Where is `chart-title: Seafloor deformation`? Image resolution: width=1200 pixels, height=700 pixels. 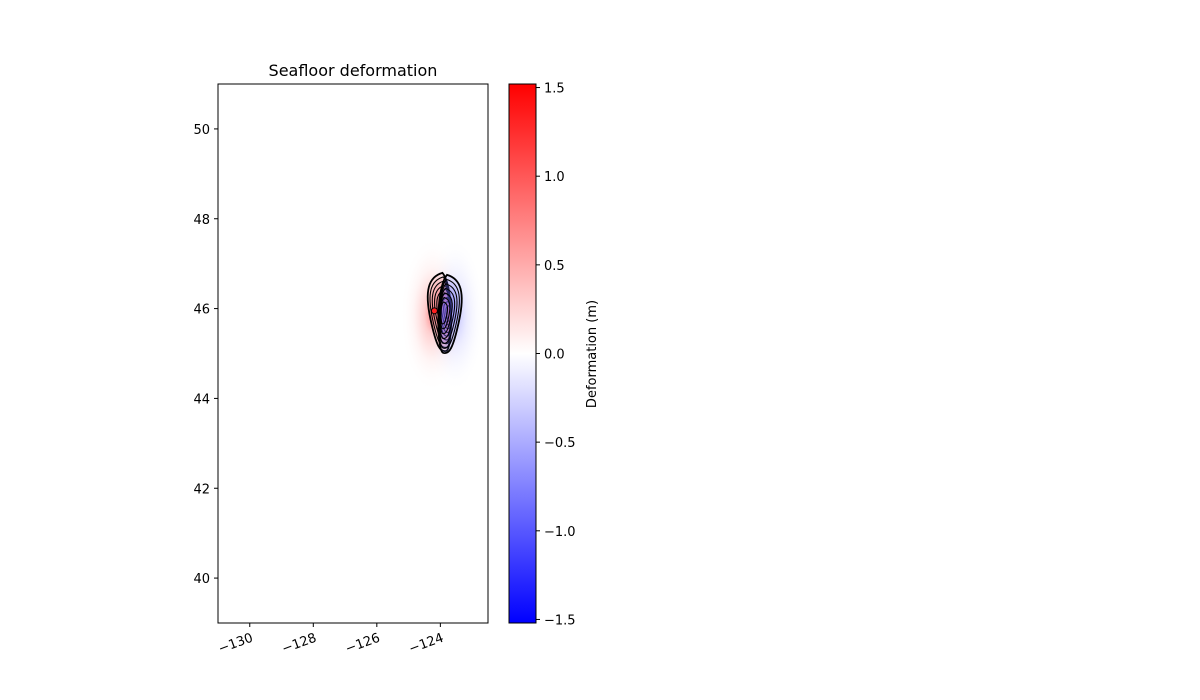 chart-title: Seafloor deformation is located at coordinates (353, 70).